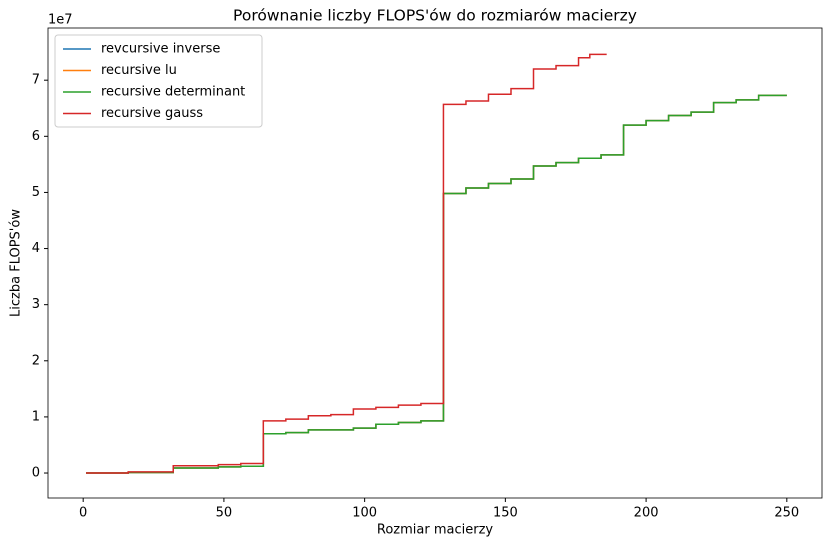  Describe the element at coordinates (224, 513) in the screenshot. I see `x-tick-label: 50` at that location.